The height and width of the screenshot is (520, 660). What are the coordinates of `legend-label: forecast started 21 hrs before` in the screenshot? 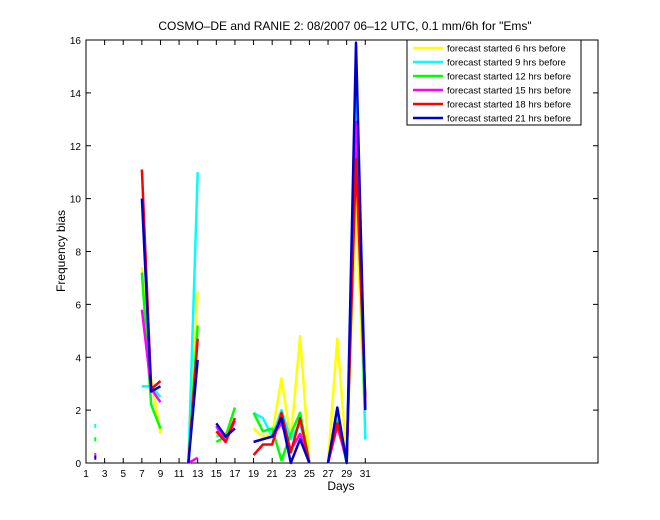 It's located at (509, 119).